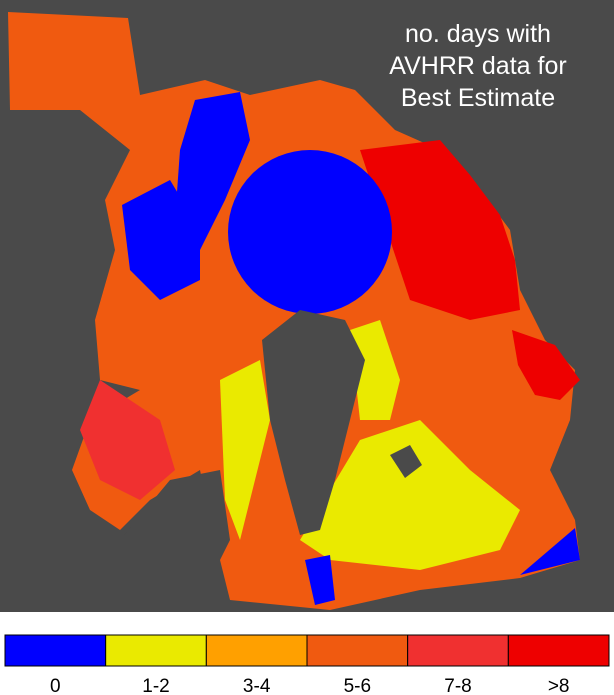 The height and width of the screenshot is (695, 614). I want to click on legend-label: 3-4, so click(257, 685).